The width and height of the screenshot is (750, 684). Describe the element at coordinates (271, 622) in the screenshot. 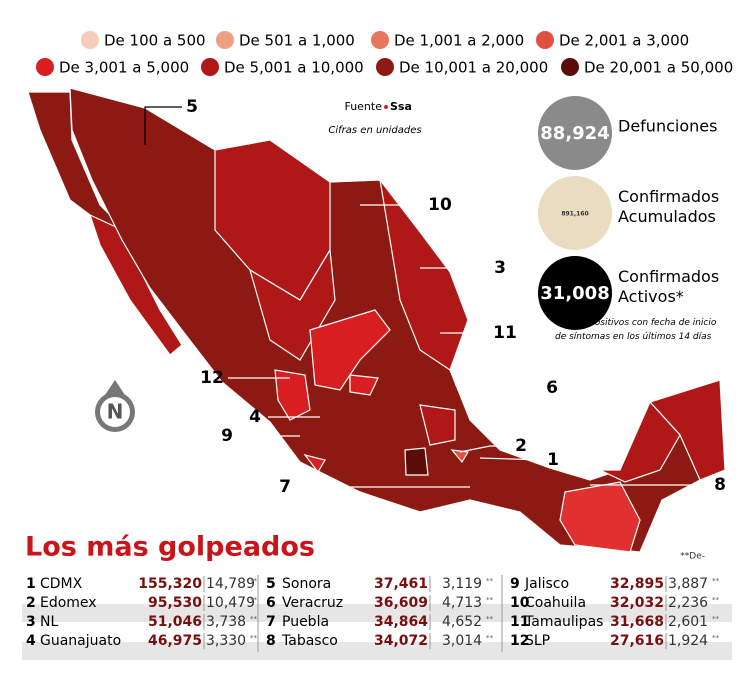

I see `rank: 7` at that location.